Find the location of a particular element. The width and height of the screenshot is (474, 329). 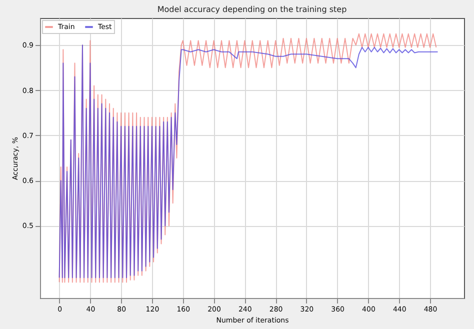

chart-title: Model accuracy depending on the training step is located at coordinates (252, 9).